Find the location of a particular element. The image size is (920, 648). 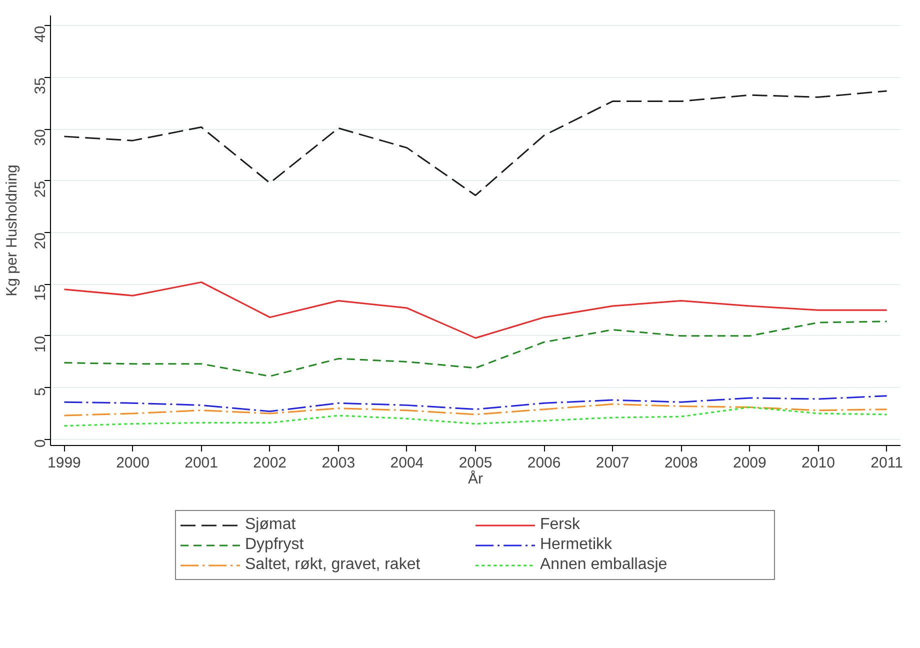

x-tick-label: 2008 is located at coordinates (681, 463).